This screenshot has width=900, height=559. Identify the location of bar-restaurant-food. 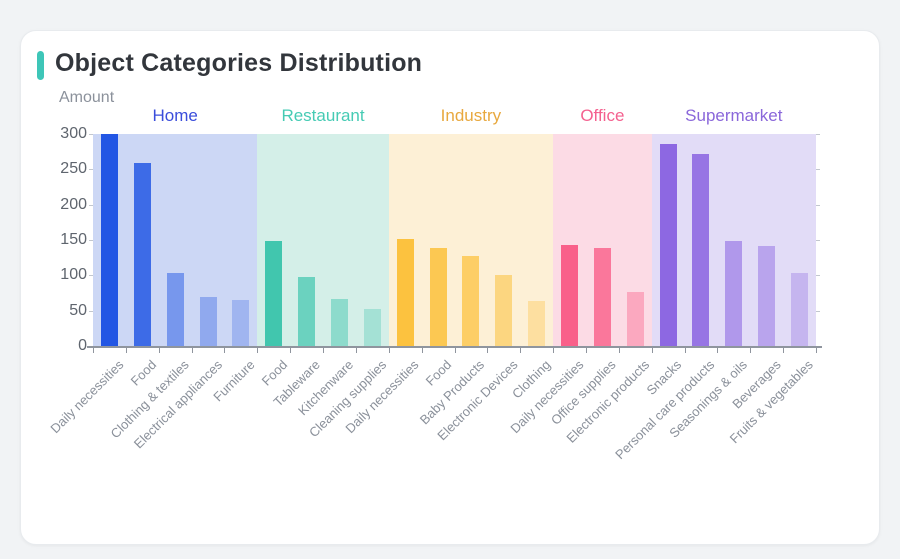
(274, 293).